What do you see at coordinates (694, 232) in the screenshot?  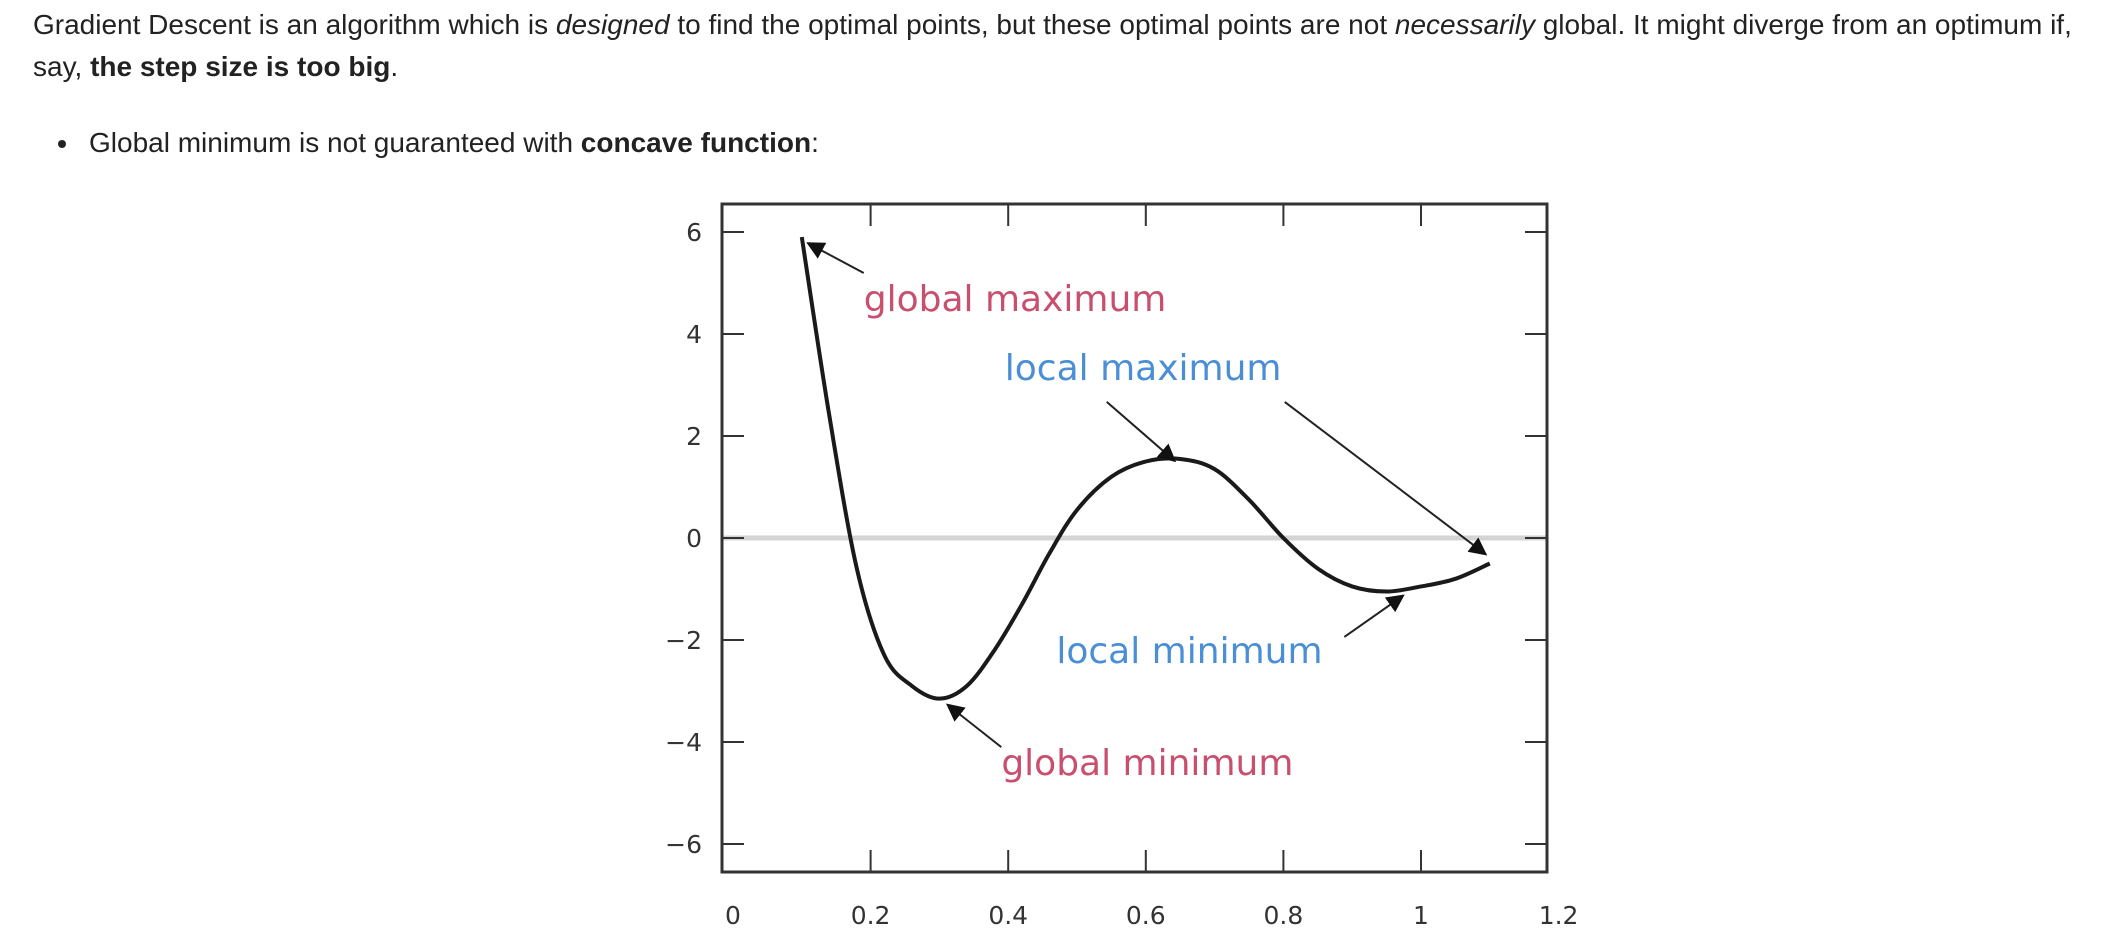 I see `y-tick-label: 6` at bounding box center [694, 232].